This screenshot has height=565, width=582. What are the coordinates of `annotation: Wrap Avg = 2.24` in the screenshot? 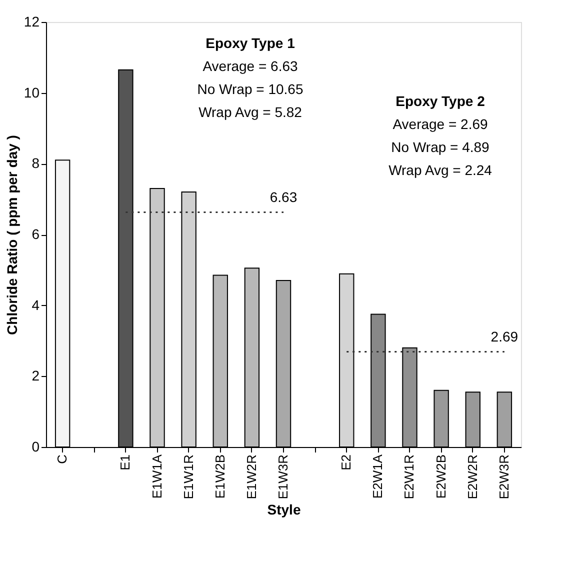 It's located at (440, 170).